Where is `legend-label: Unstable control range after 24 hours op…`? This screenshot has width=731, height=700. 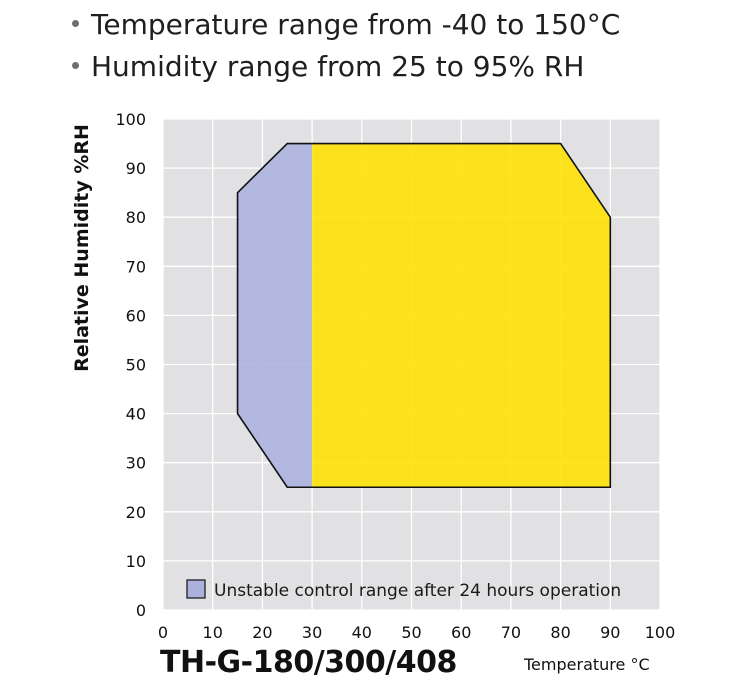
legend-label: Unstable control range after 24 hours op… is located at coordinates (417, 591).